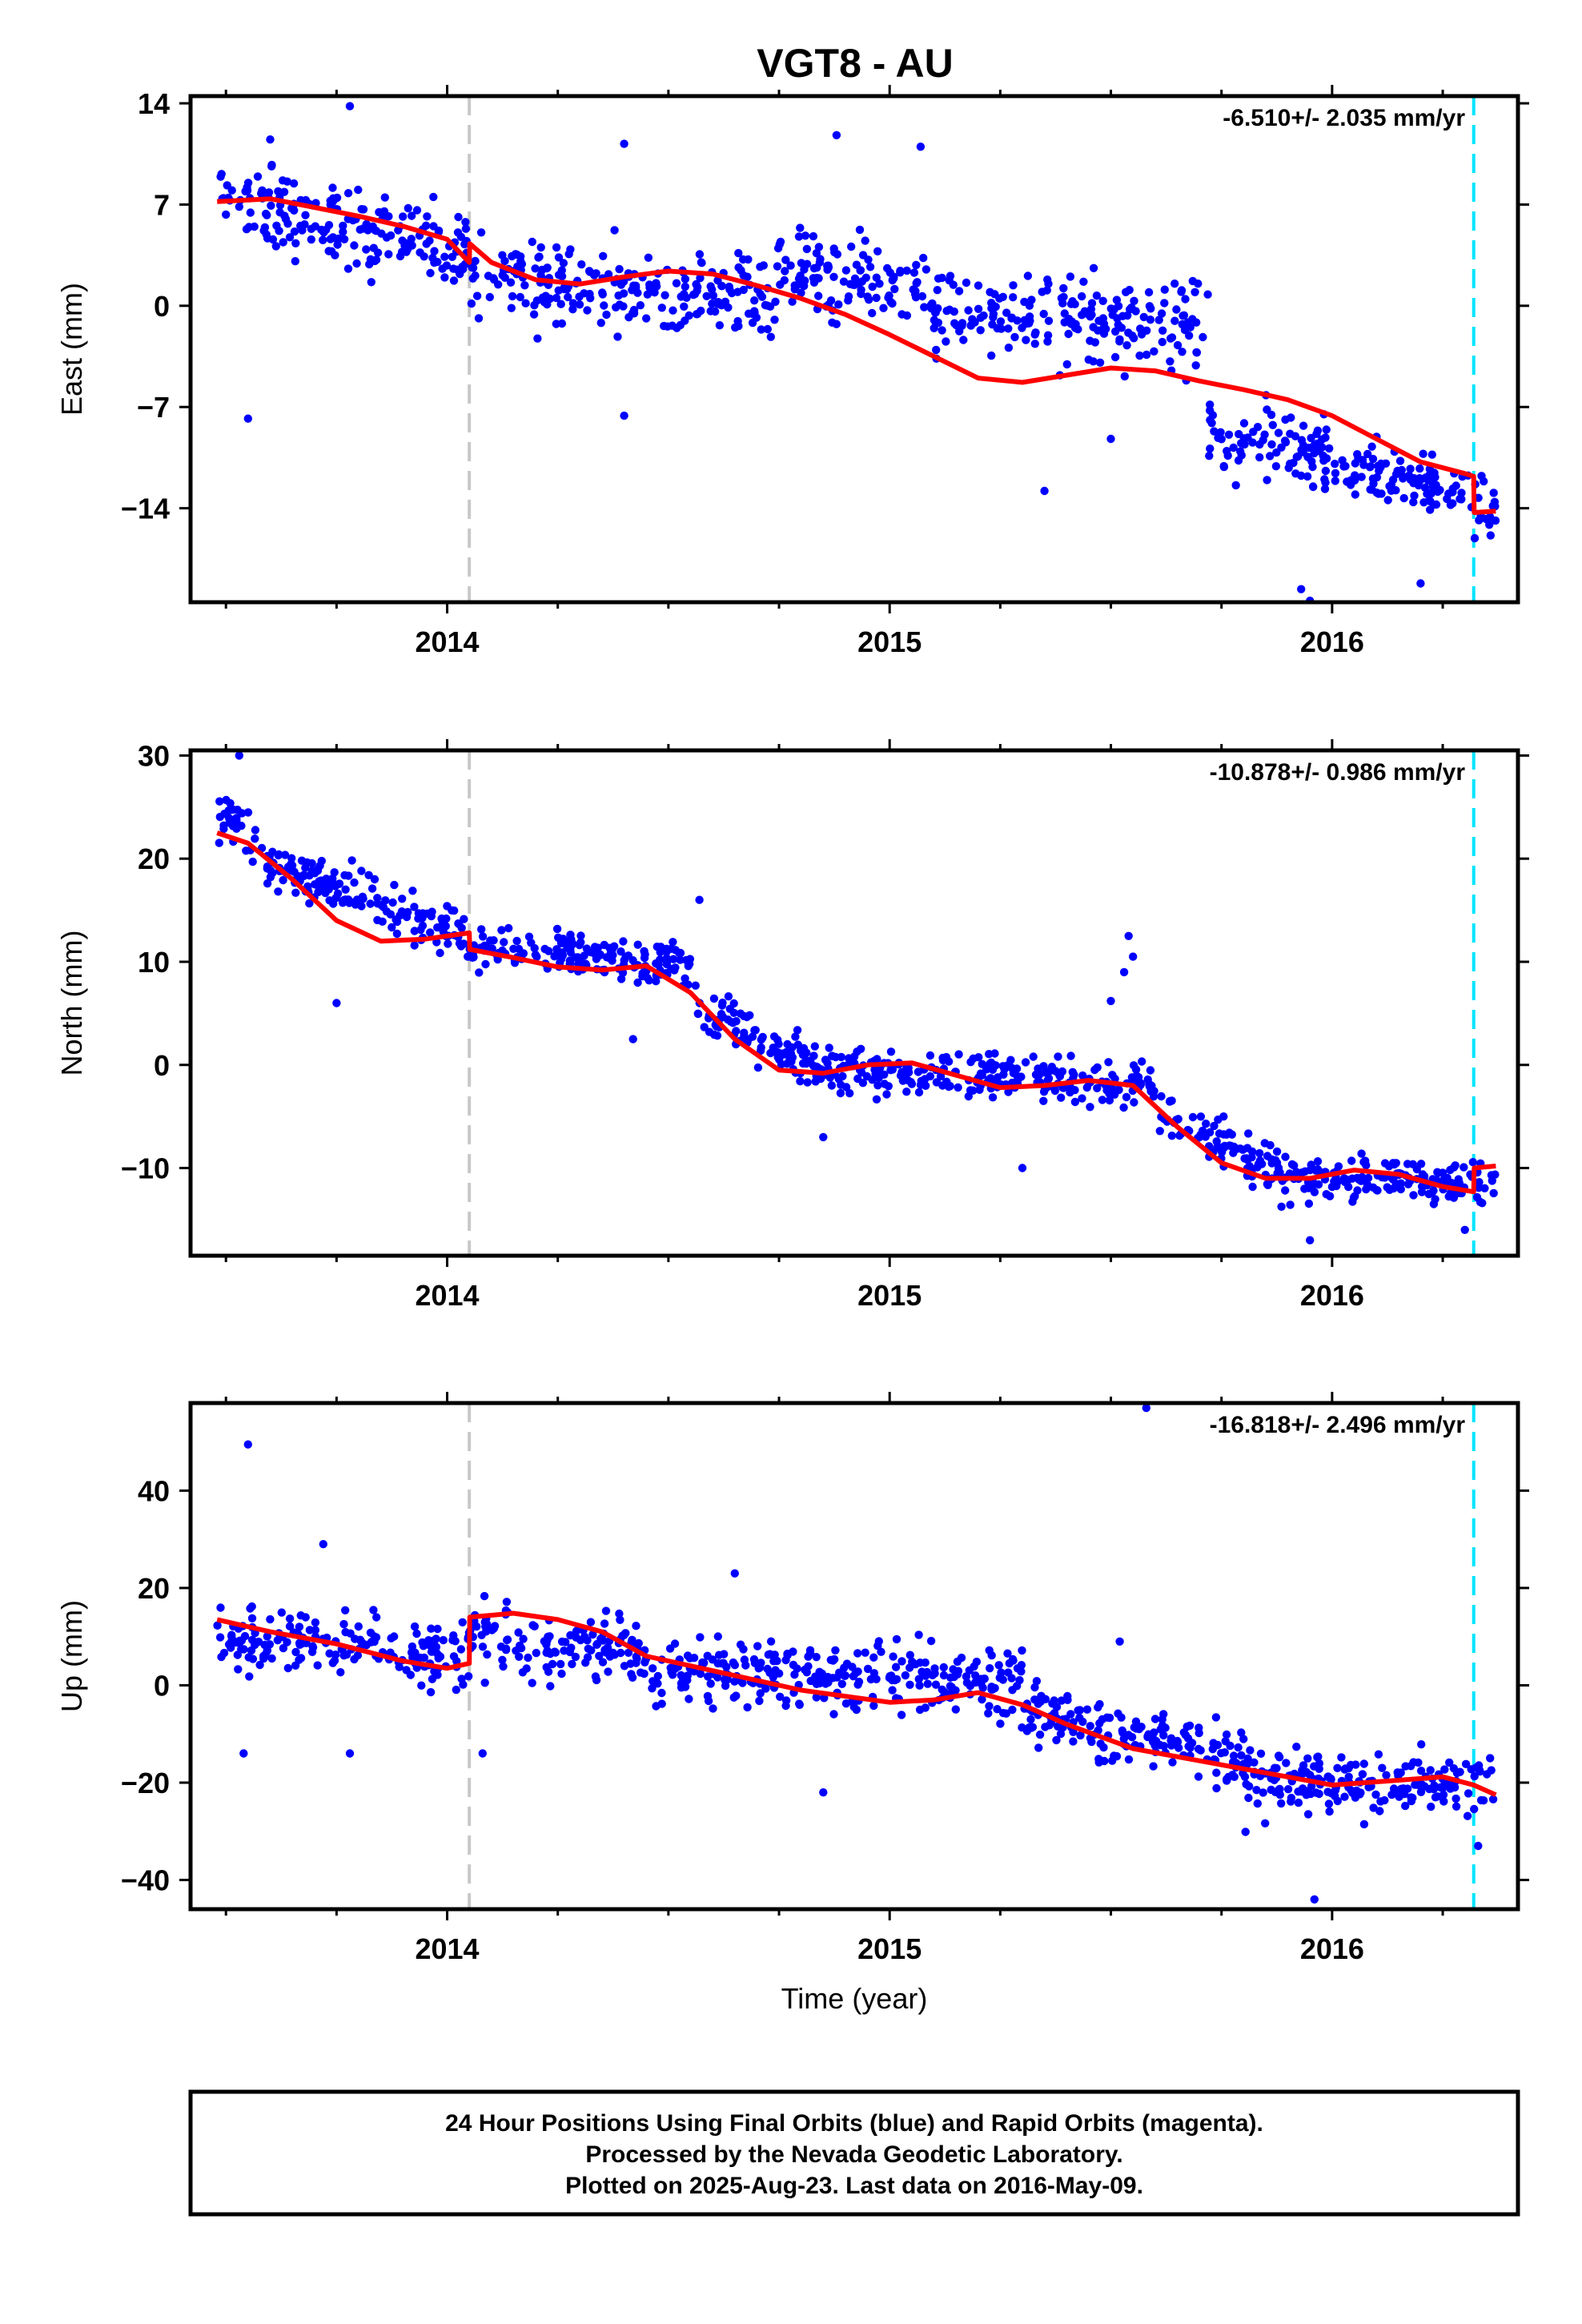 The image size is (1582, 2324). What do you see at coordinates (71, 349) in the screenshot?
I see `east-y-axis-label: East (mm)` at bounding box center [71, 349].